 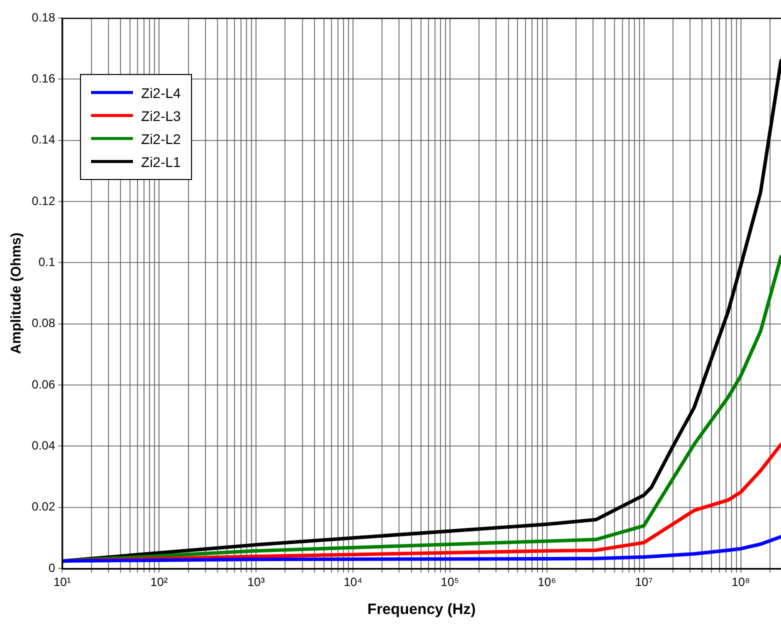 What do you see at coordinates (547, 582) in the screenshot?
I see `x-tick-label: 10⁶` at bounding box center [547, 582].